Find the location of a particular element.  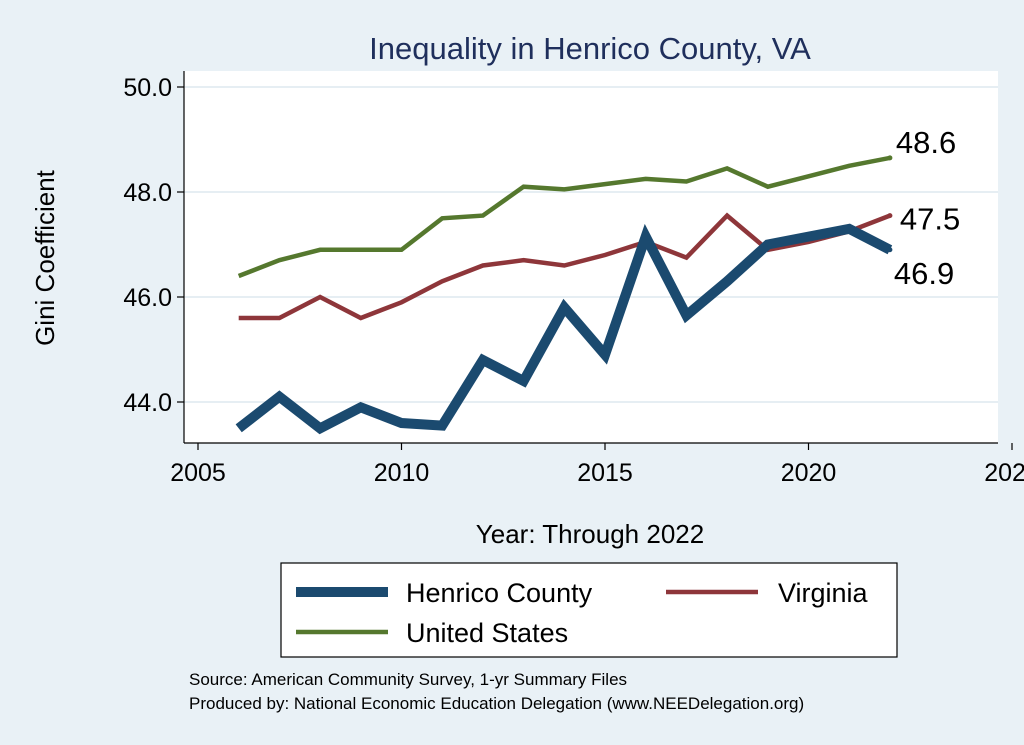

x-tick-label: 2010 is located at coordinates (402, 473).